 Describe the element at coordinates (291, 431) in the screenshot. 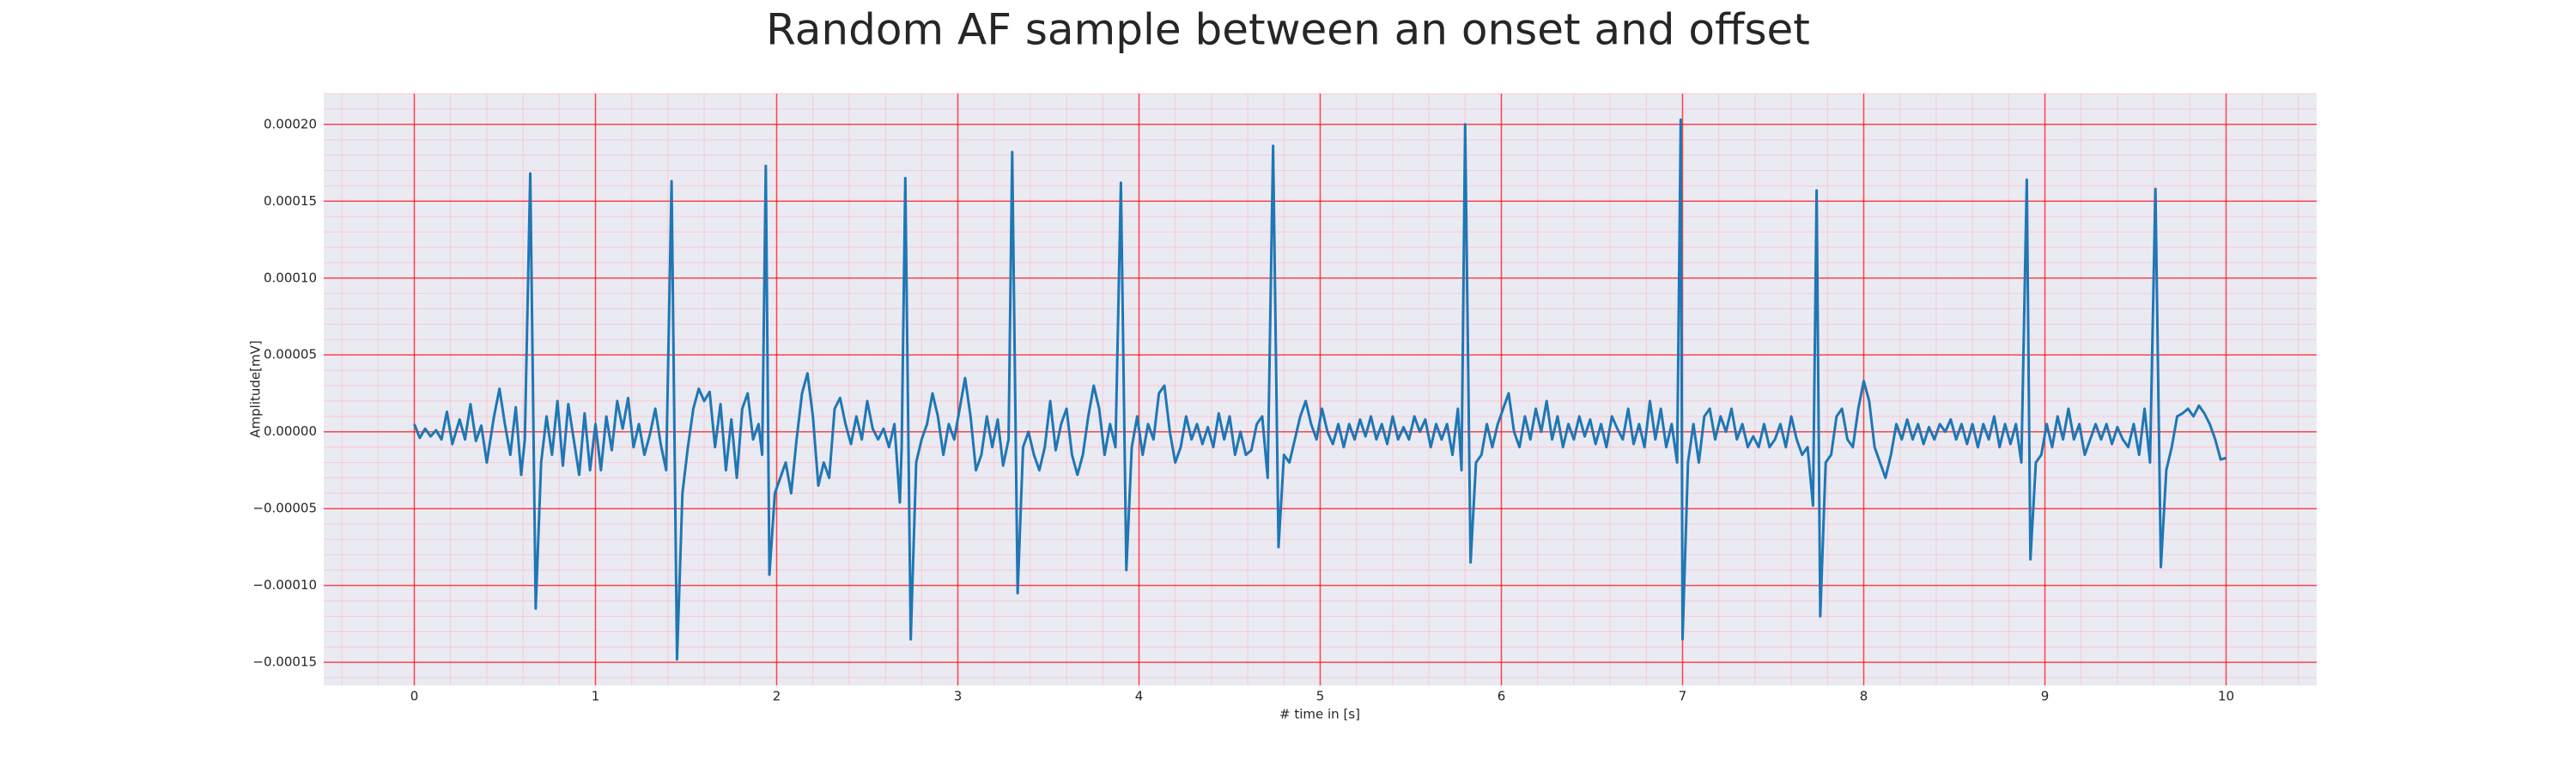

I see `y-tick-label: 0.00000` at that location.